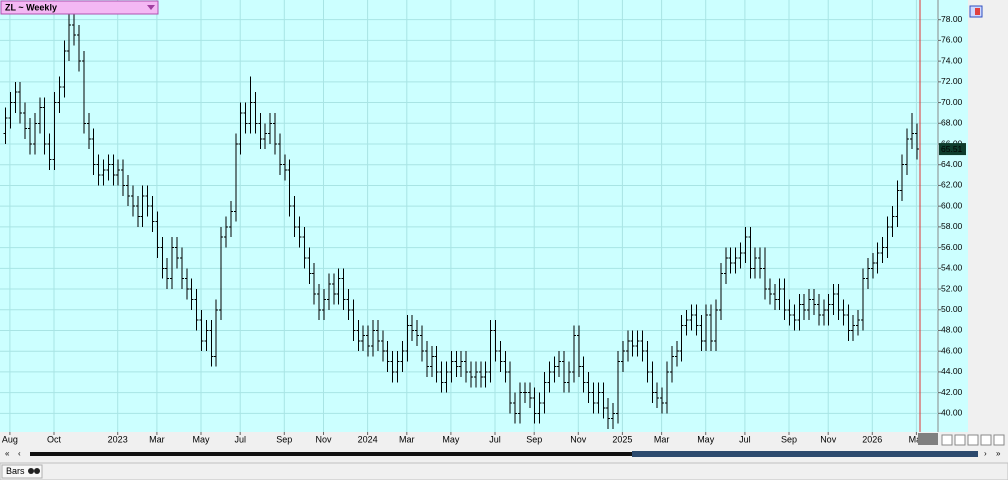 This screenshot has width=1008, height=480. Describe the element at coordinates (952, 205) in the screenshot. I see `y-tick-label: 60.00` at that location.